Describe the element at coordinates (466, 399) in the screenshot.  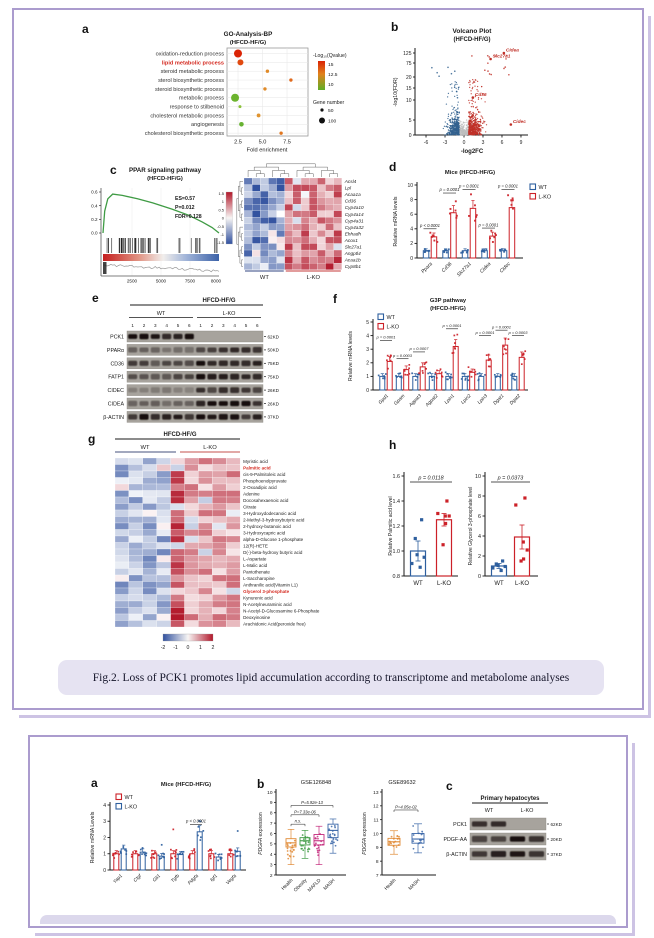
I see `svg-text: Lpin2` at that location.